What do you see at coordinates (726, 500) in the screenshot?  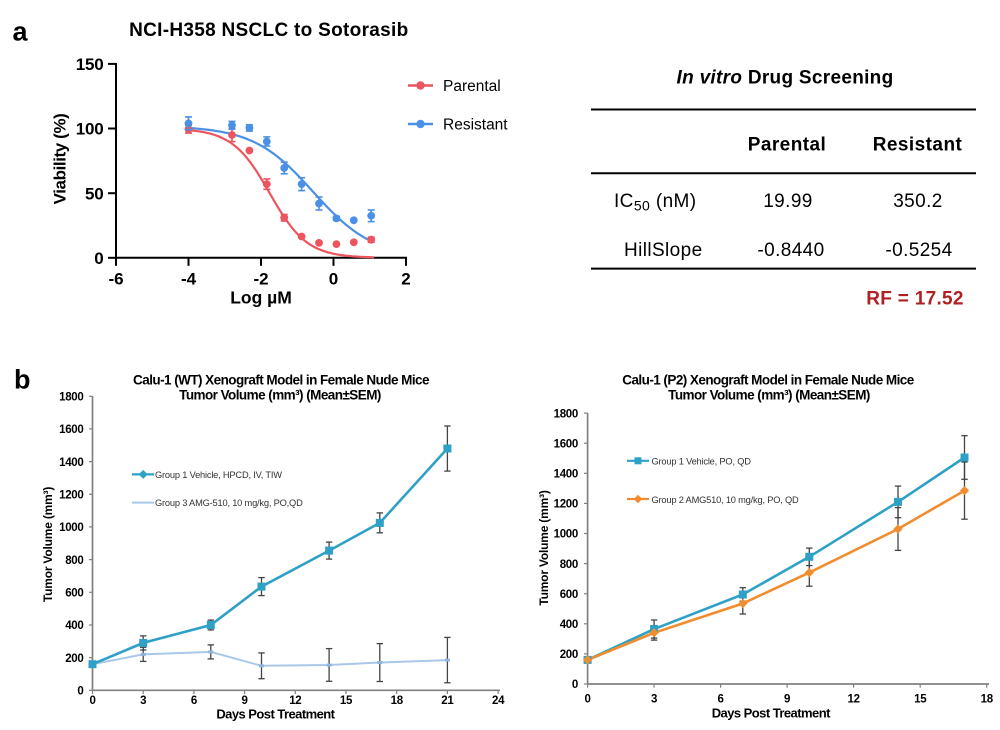 I see `svg-text:Group 2 AMG510, 10 mg/kg, PO,: Group 2 AMG510, 10 mg/kg, PO, QD` at bounding box center [726, 500].